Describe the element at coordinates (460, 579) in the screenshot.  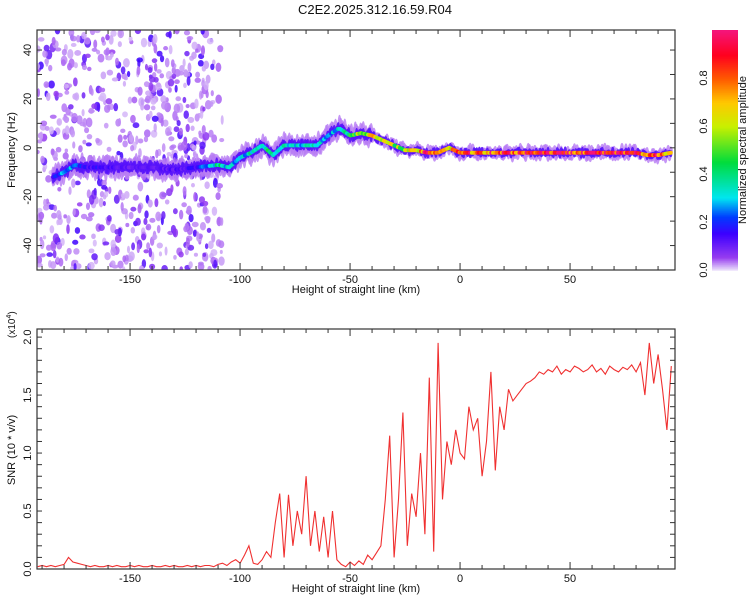
I see `bottom-x-tick-label: 0` at that location.